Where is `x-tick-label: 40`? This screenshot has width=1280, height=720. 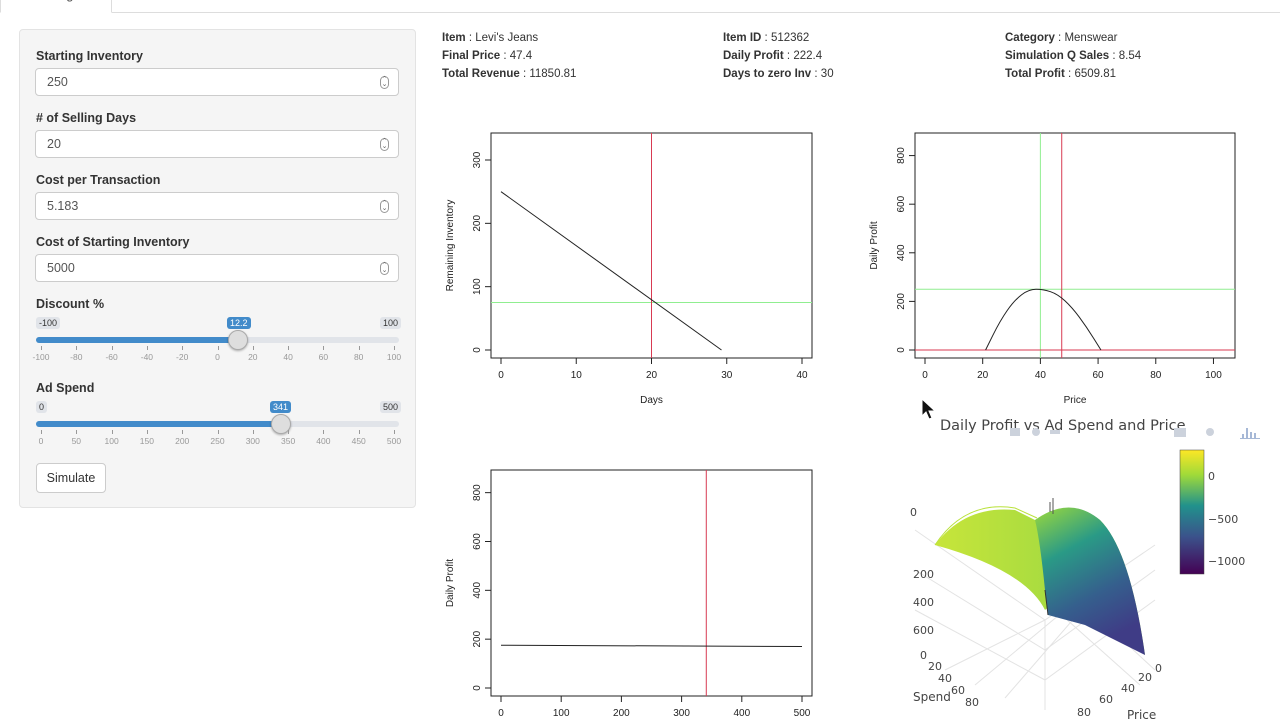
x-tick-label: 40 is located at coordinates (1041, 375).